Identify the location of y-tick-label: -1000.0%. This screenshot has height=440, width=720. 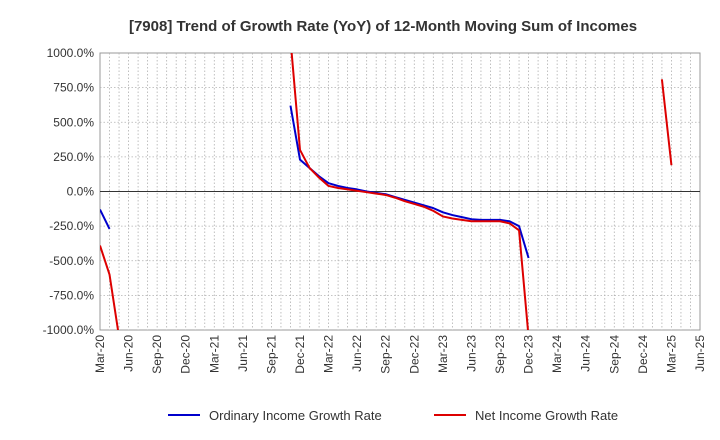
(69, 330).